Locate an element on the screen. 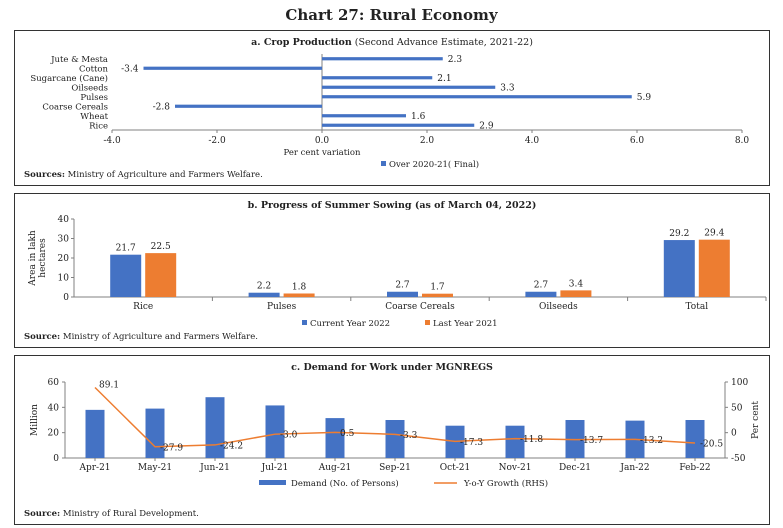 Image resolution: width=783 pixels, height=528 pixels. y-tick-label: 10 is located at coordinates (64, 279).